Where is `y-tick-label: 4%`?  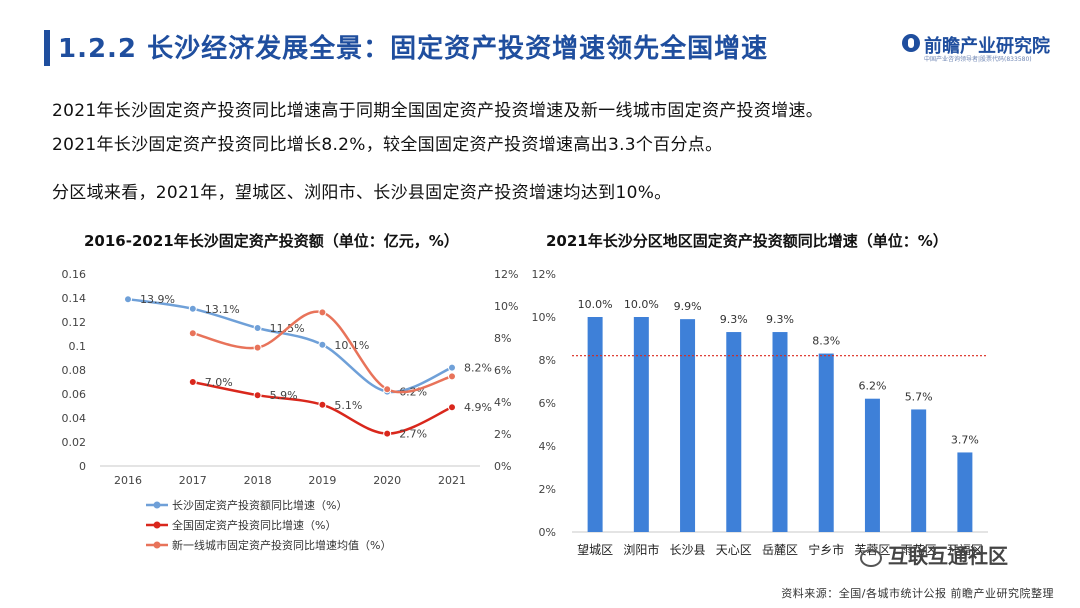 y-tick-label: 4% is located at coordinates (547, 446).